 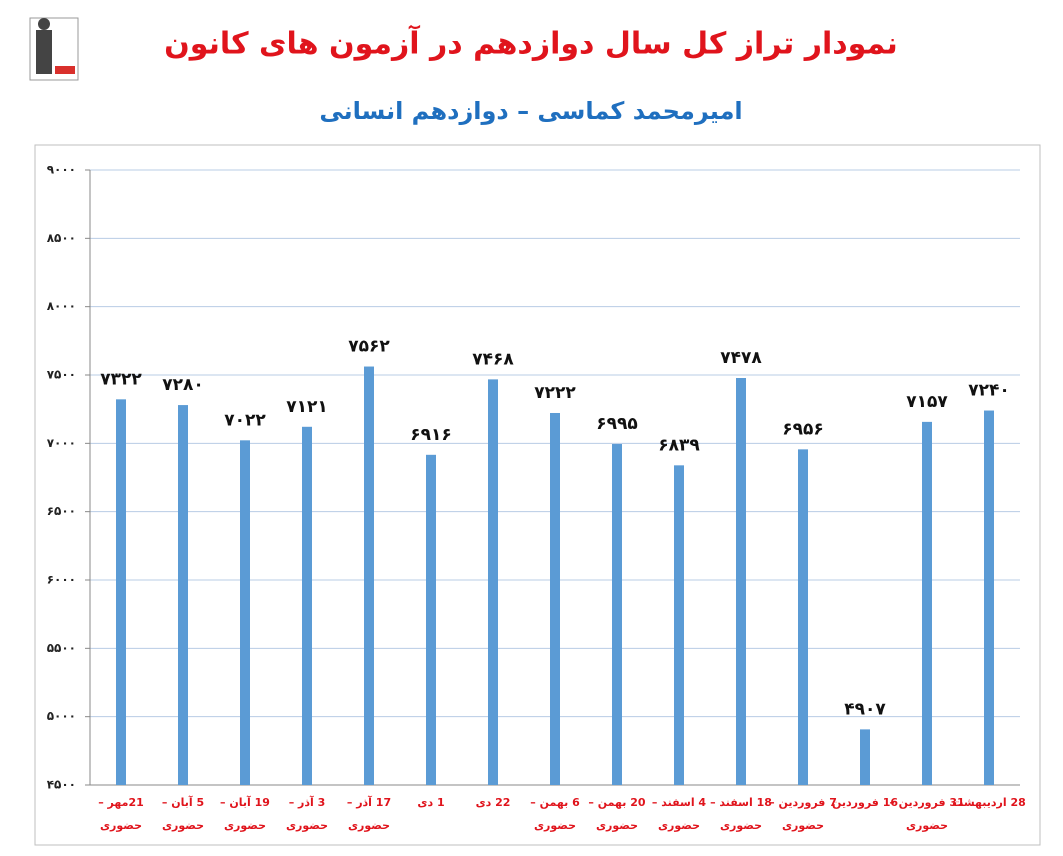 I want to click on y-tick-label: ۶۵۰۰, so click(x=61, y=511).